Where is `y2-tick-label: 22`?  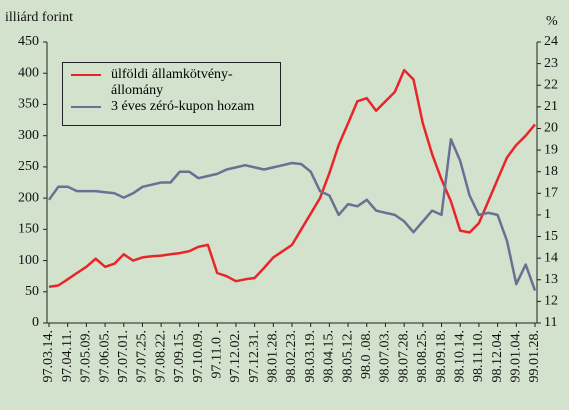 y2-tick-label: 22 is located at coordinates (551, 84).